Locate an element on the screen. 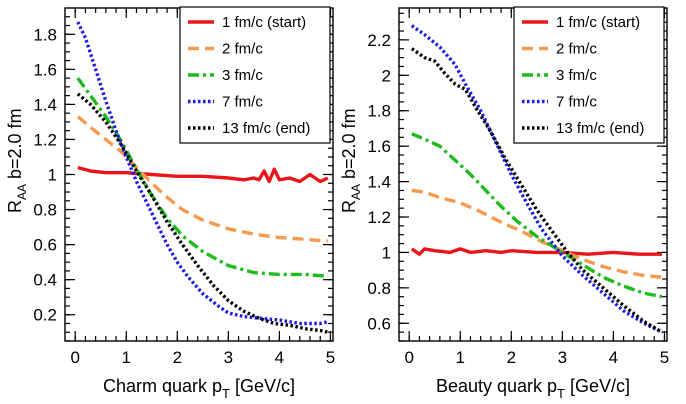  x-axis-label: Beauty quark pT [GeV/c] is located at coordinates (533, 388).